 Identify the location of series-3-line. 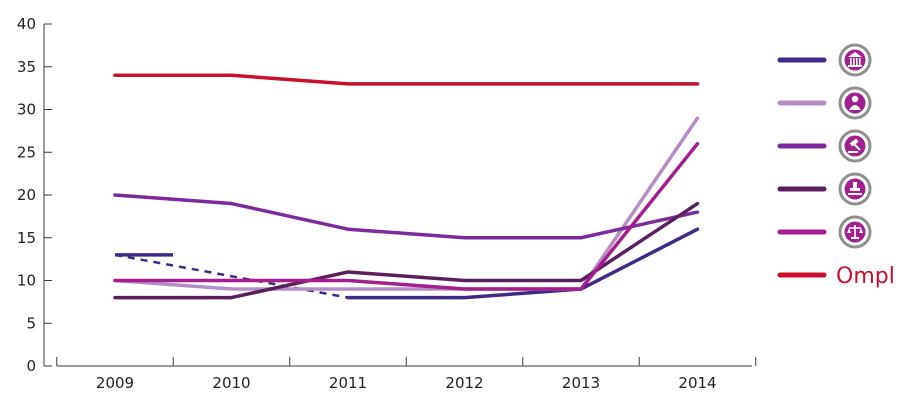
(406, 216).